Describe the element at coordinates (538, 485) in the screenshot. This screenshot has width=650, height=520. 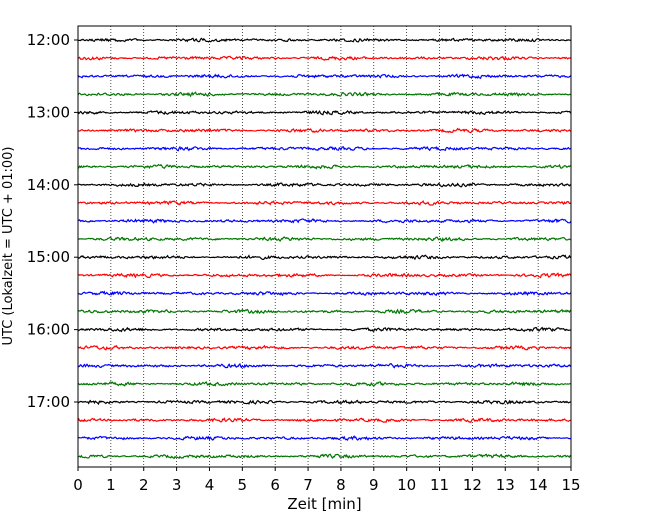
I see `x-tick-label: 14` at that location.